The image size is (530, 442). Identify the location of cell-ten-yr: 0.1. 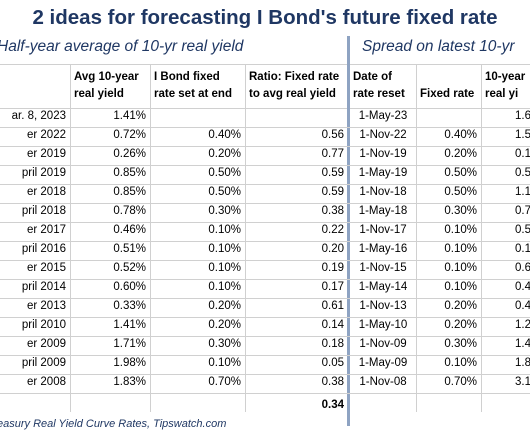
(522, 249).